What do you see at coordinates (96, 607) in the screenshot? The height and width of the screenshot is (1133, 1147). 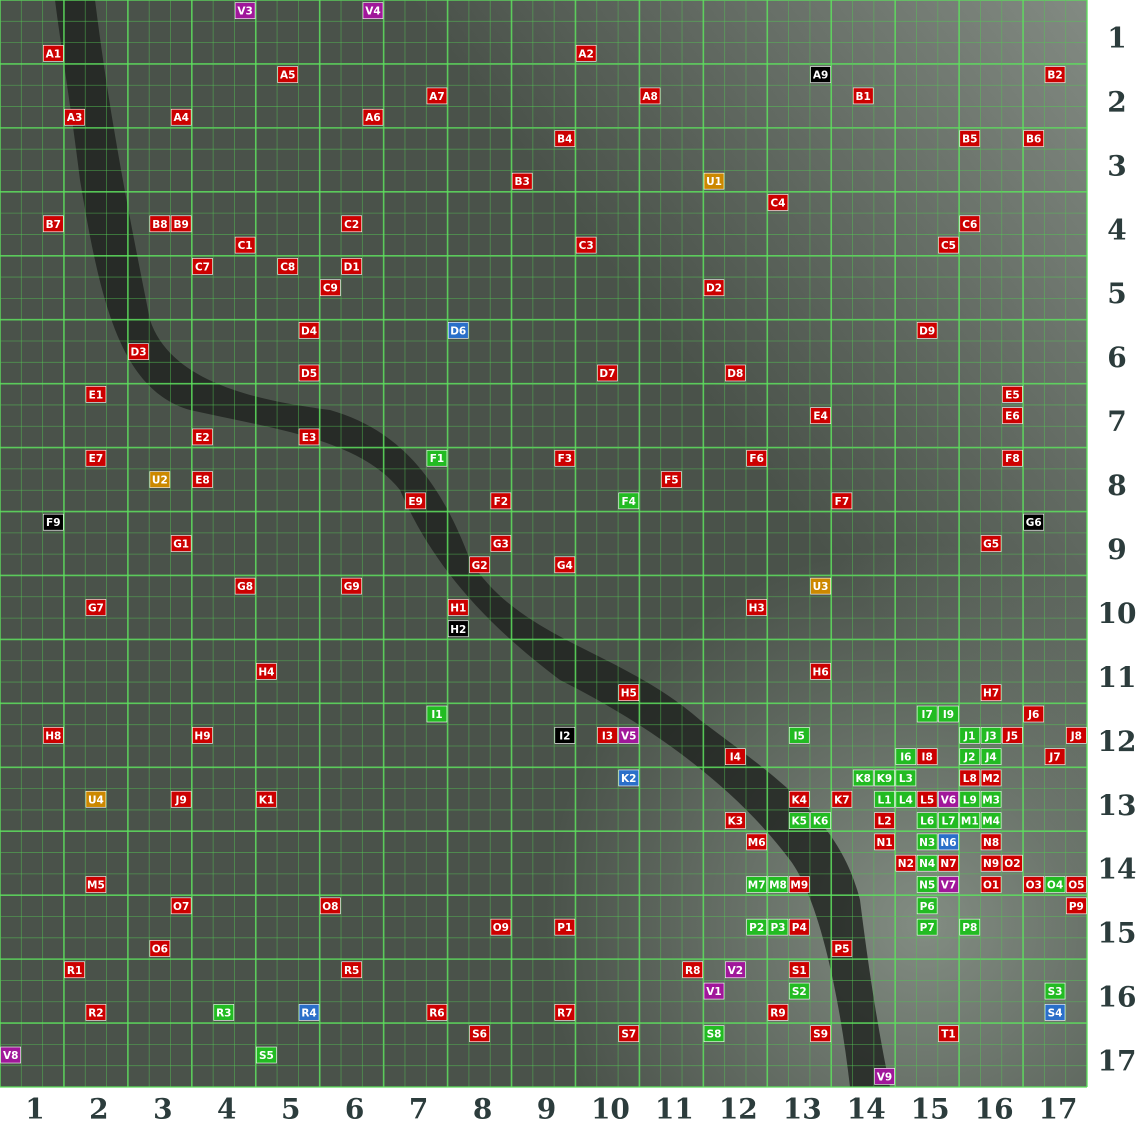 I see `marker: G7` at bounding box center [96, 607].